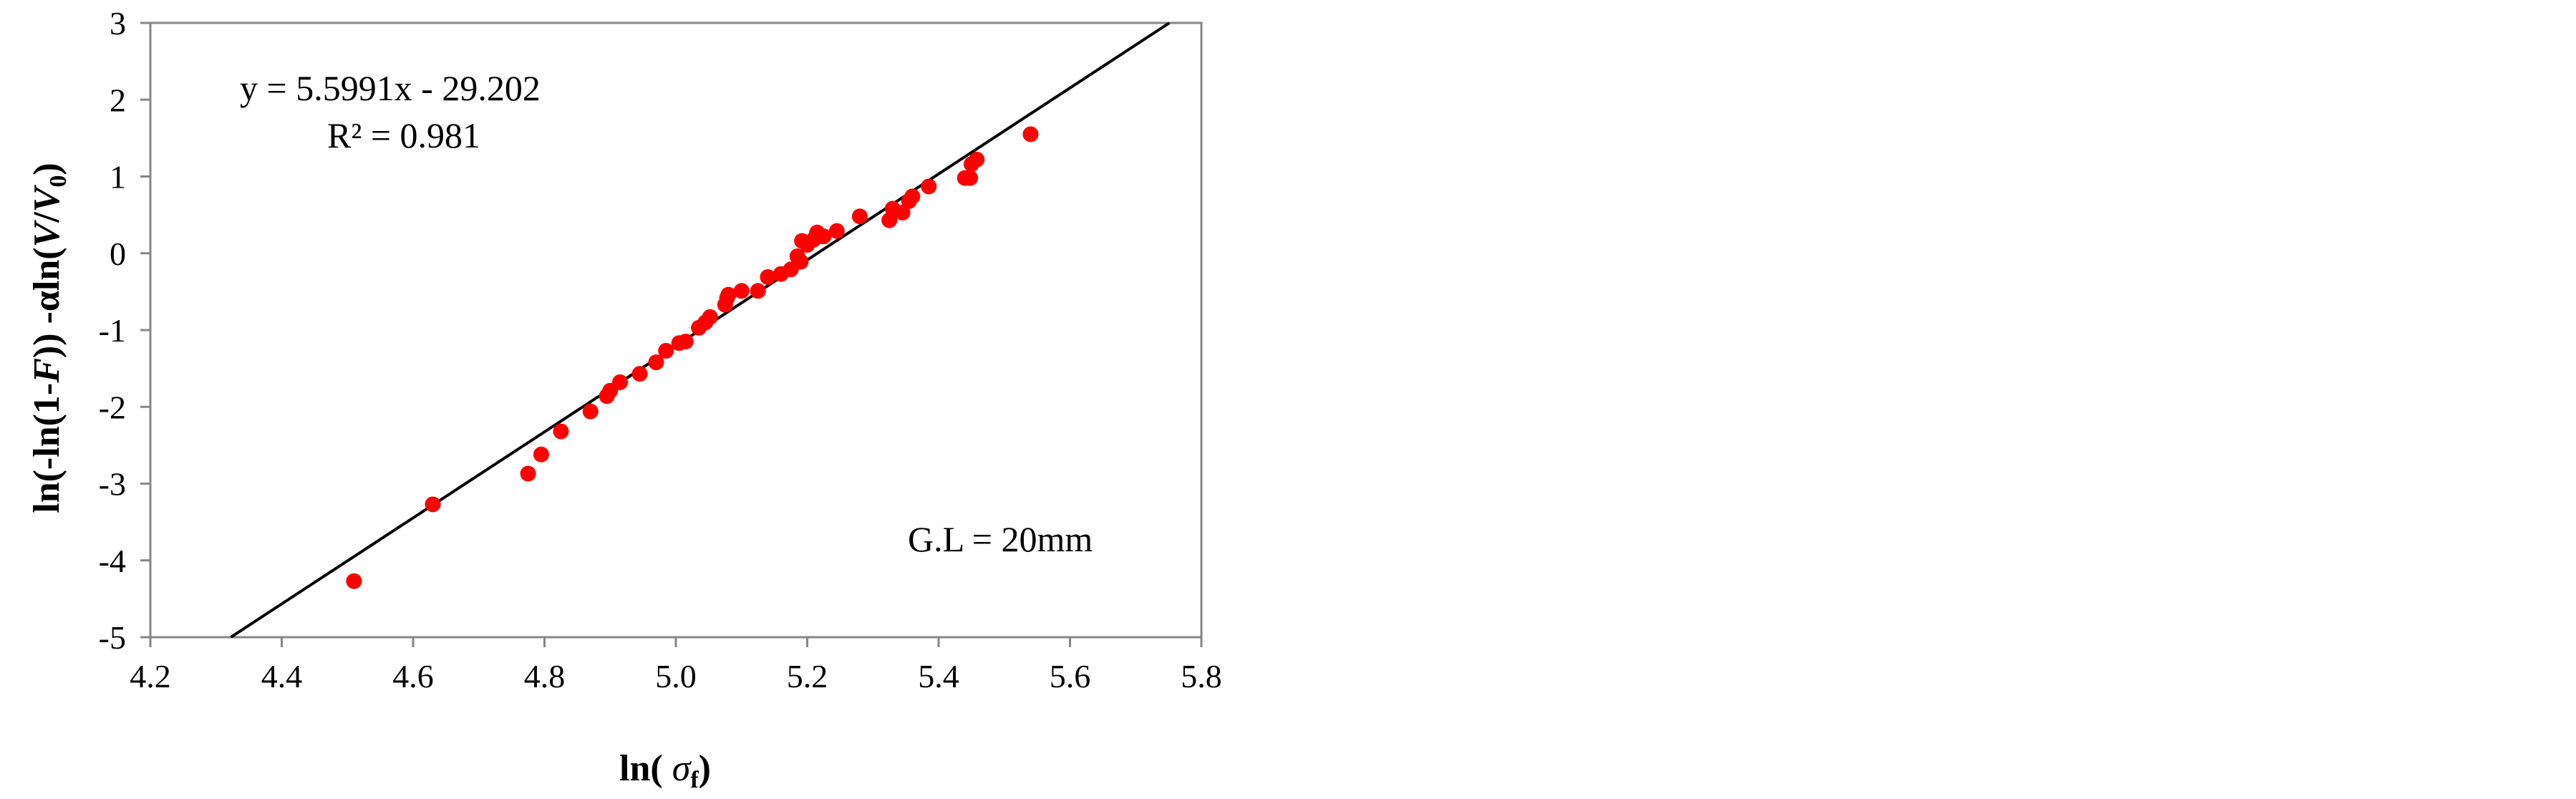 This screenshot has width=2576, height=799. I want to click on x-tick-label: 5.4, so click(938, 676).